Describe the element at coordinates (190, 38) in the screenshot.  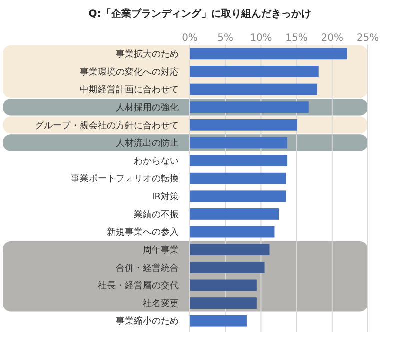
I see `x-tick-label: 0%` at that location.